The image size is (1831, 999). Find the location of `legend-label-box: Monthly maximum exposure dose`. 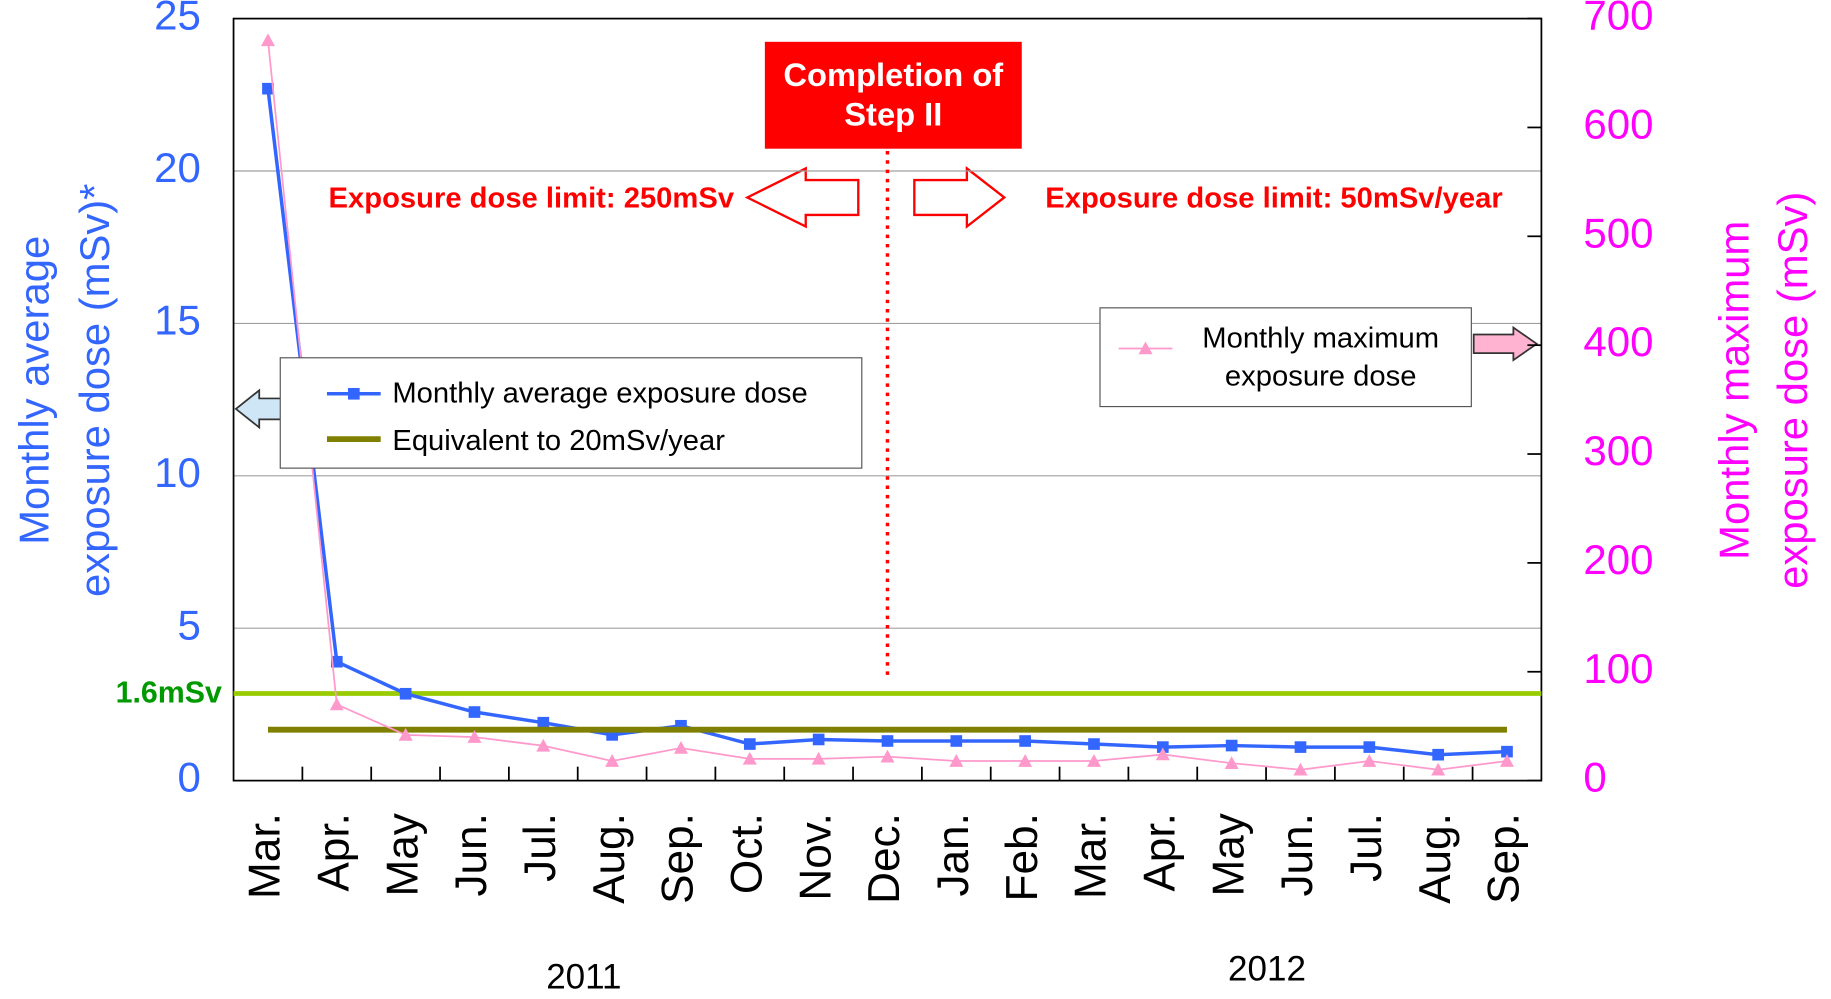

legend-label-box: Monthly maximum exposure dose is located at coordinates (1321, 357).